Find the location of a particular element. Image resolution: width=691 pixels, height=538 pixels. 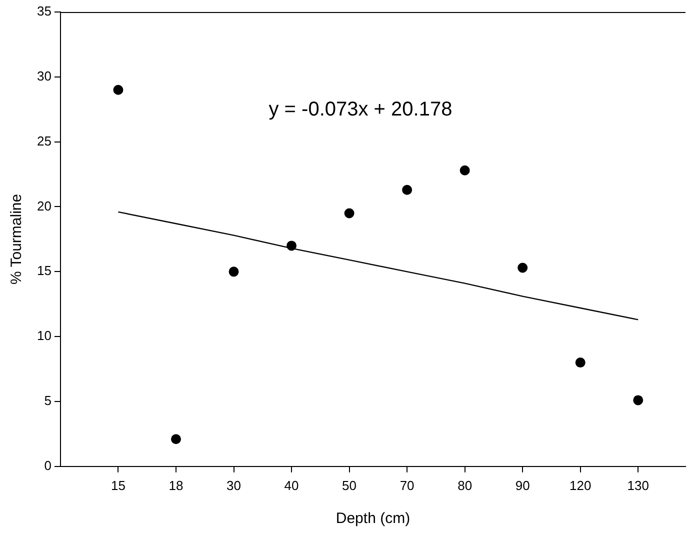

x-tick-label: 18 is located at coordinates (176, 485).